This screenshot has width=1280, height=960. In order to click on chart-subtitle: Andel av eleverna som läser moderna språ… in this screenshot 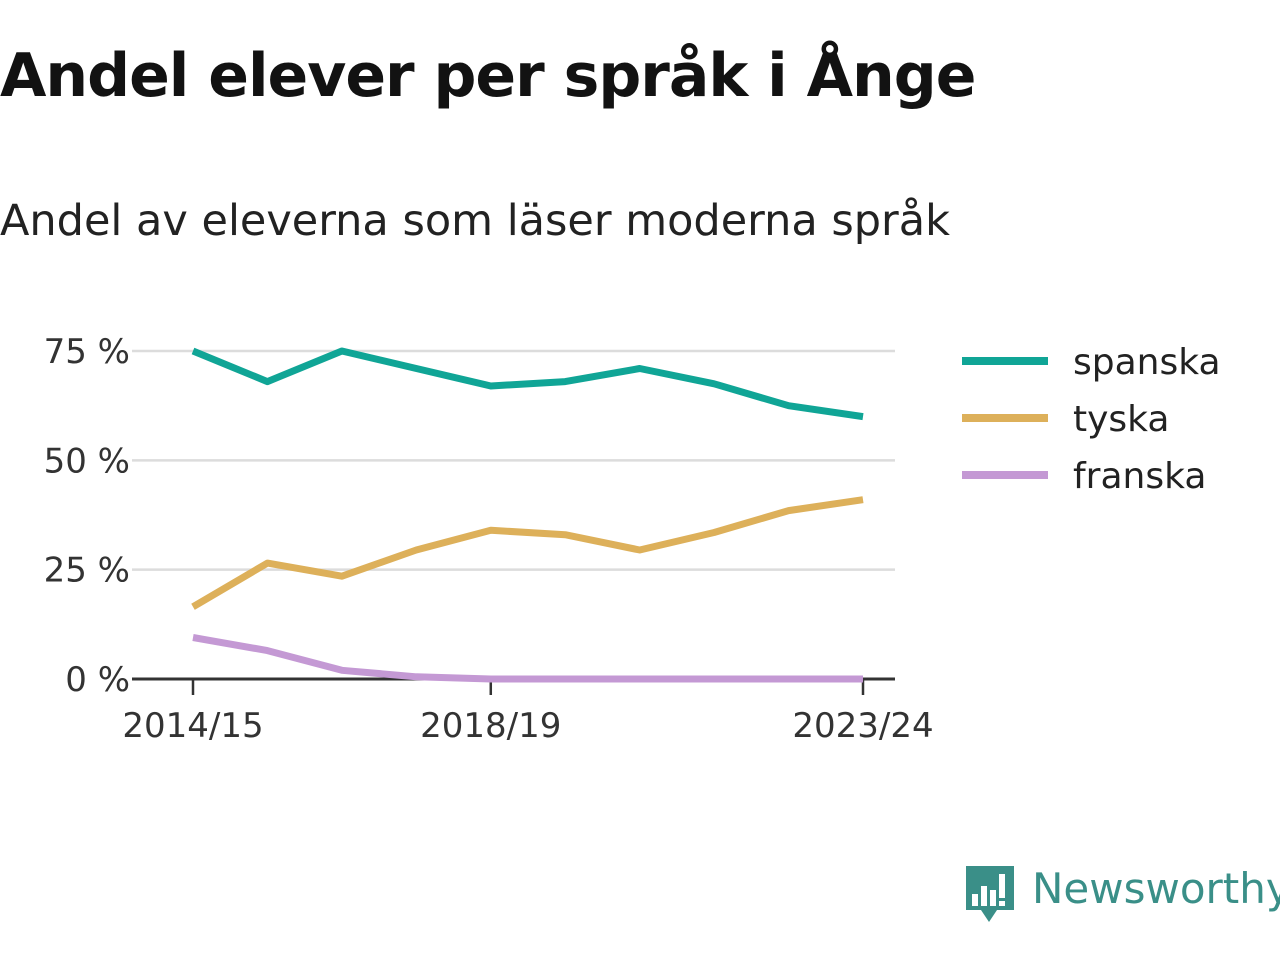, I will do `click(475, 221)`.